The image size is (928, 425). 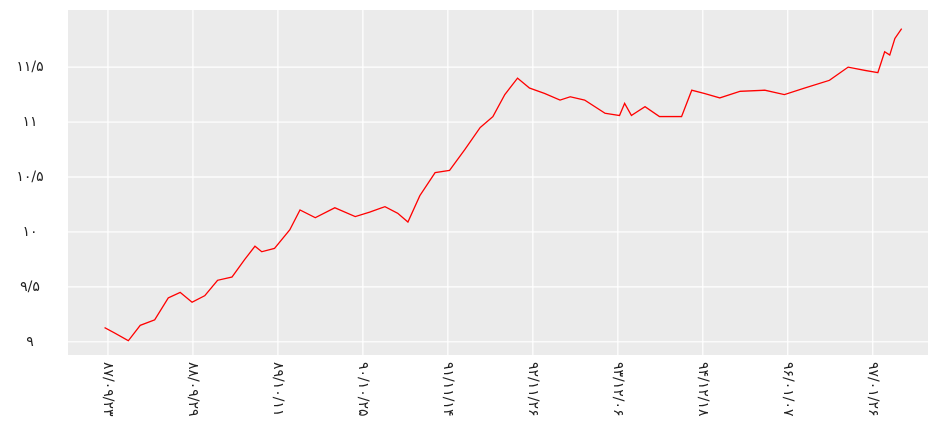 What do you see at coordinates (278, 389) in the screenshot?
I see `x-tick-label: ۸۹/۱۰/۱۱` at bounding box center [278, 389].